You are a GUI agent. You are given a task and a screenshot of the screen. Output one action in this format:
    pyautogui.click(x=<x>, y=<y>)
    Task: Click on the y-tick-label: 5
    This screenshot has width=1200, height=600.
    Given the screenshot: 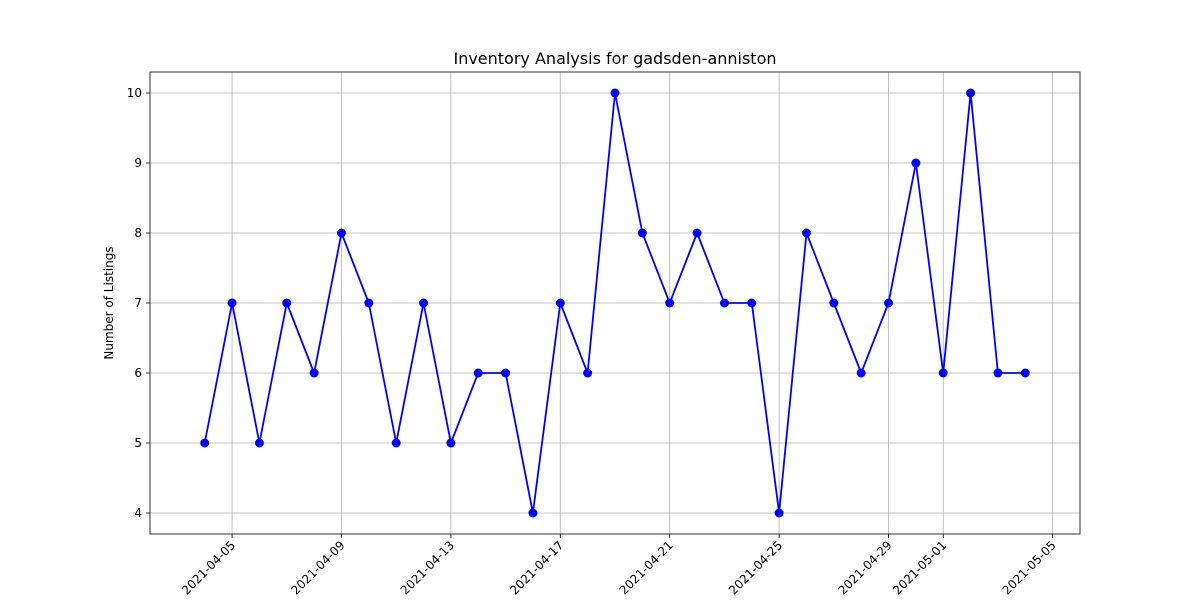 What is the action you would take?
    pyautogui.click(x=138, y=443)
    